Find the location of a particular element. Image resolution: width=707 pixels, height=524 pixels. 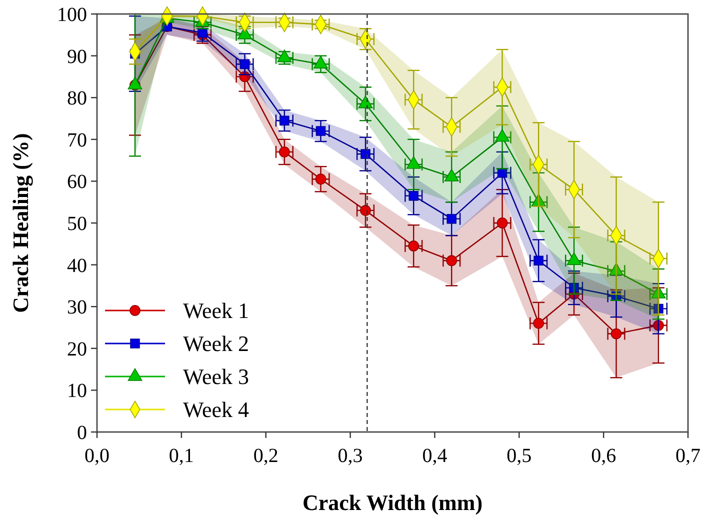

x-axis-title: Crack Width (mm) is located at coordinates (392, 502).